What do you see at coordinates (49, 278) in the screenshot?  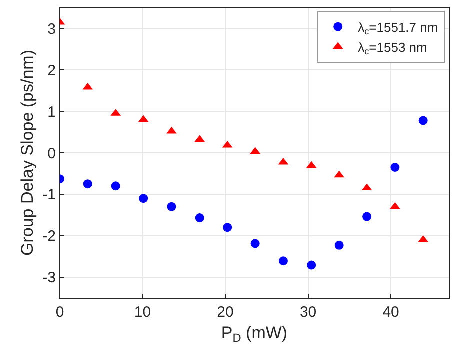 I see `y-tick-label: -3` at bounding box center [49, 278].